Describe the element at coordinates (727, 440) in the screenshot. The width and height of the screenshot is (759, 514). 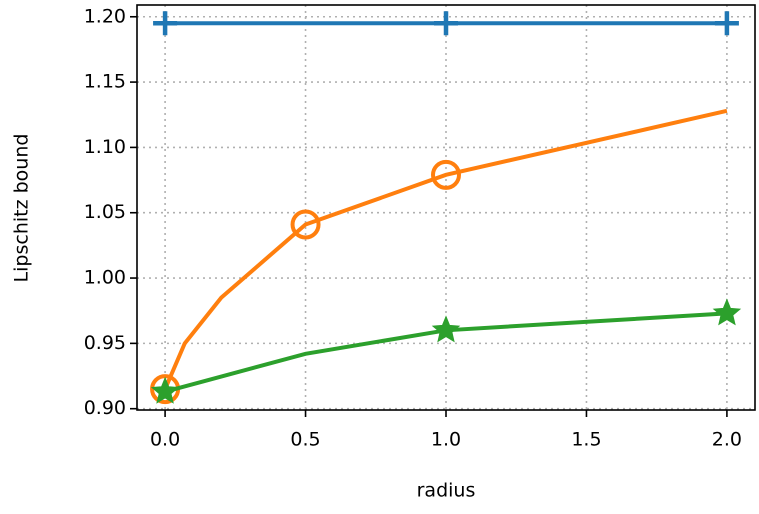
I see `x-tick-label: 2.0` at that location.